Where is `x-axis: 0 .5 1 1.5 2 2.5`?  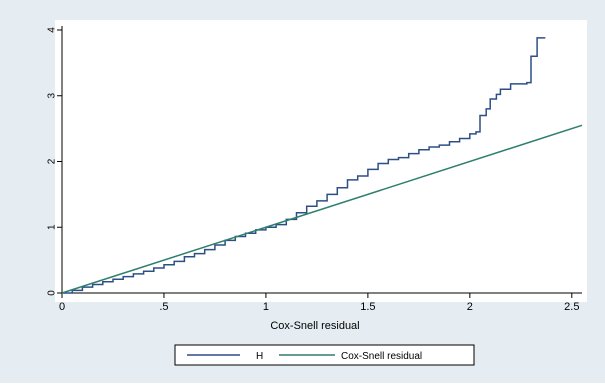
x-axis: 0 .5 1 1.5 2 2.5 is located at coordinates (320, 302).